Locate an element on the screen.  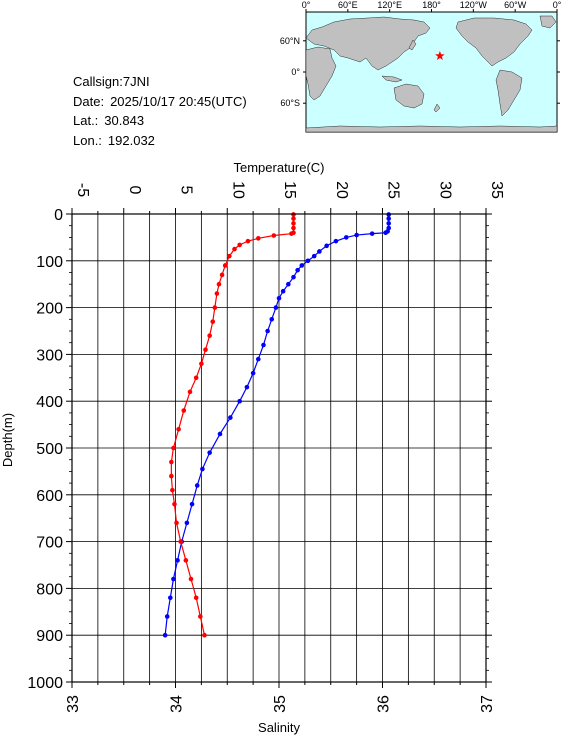
land-japan is located at coordinates (412, 45).